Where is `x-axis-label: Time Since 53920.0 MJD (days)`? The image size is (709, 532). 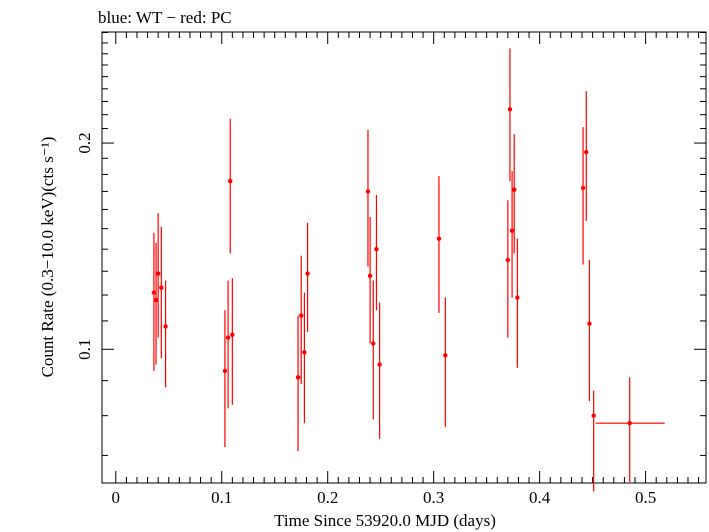 x-axis-label: Time Since 53920.0 MJD (days) is located at coordinates (385, 520).